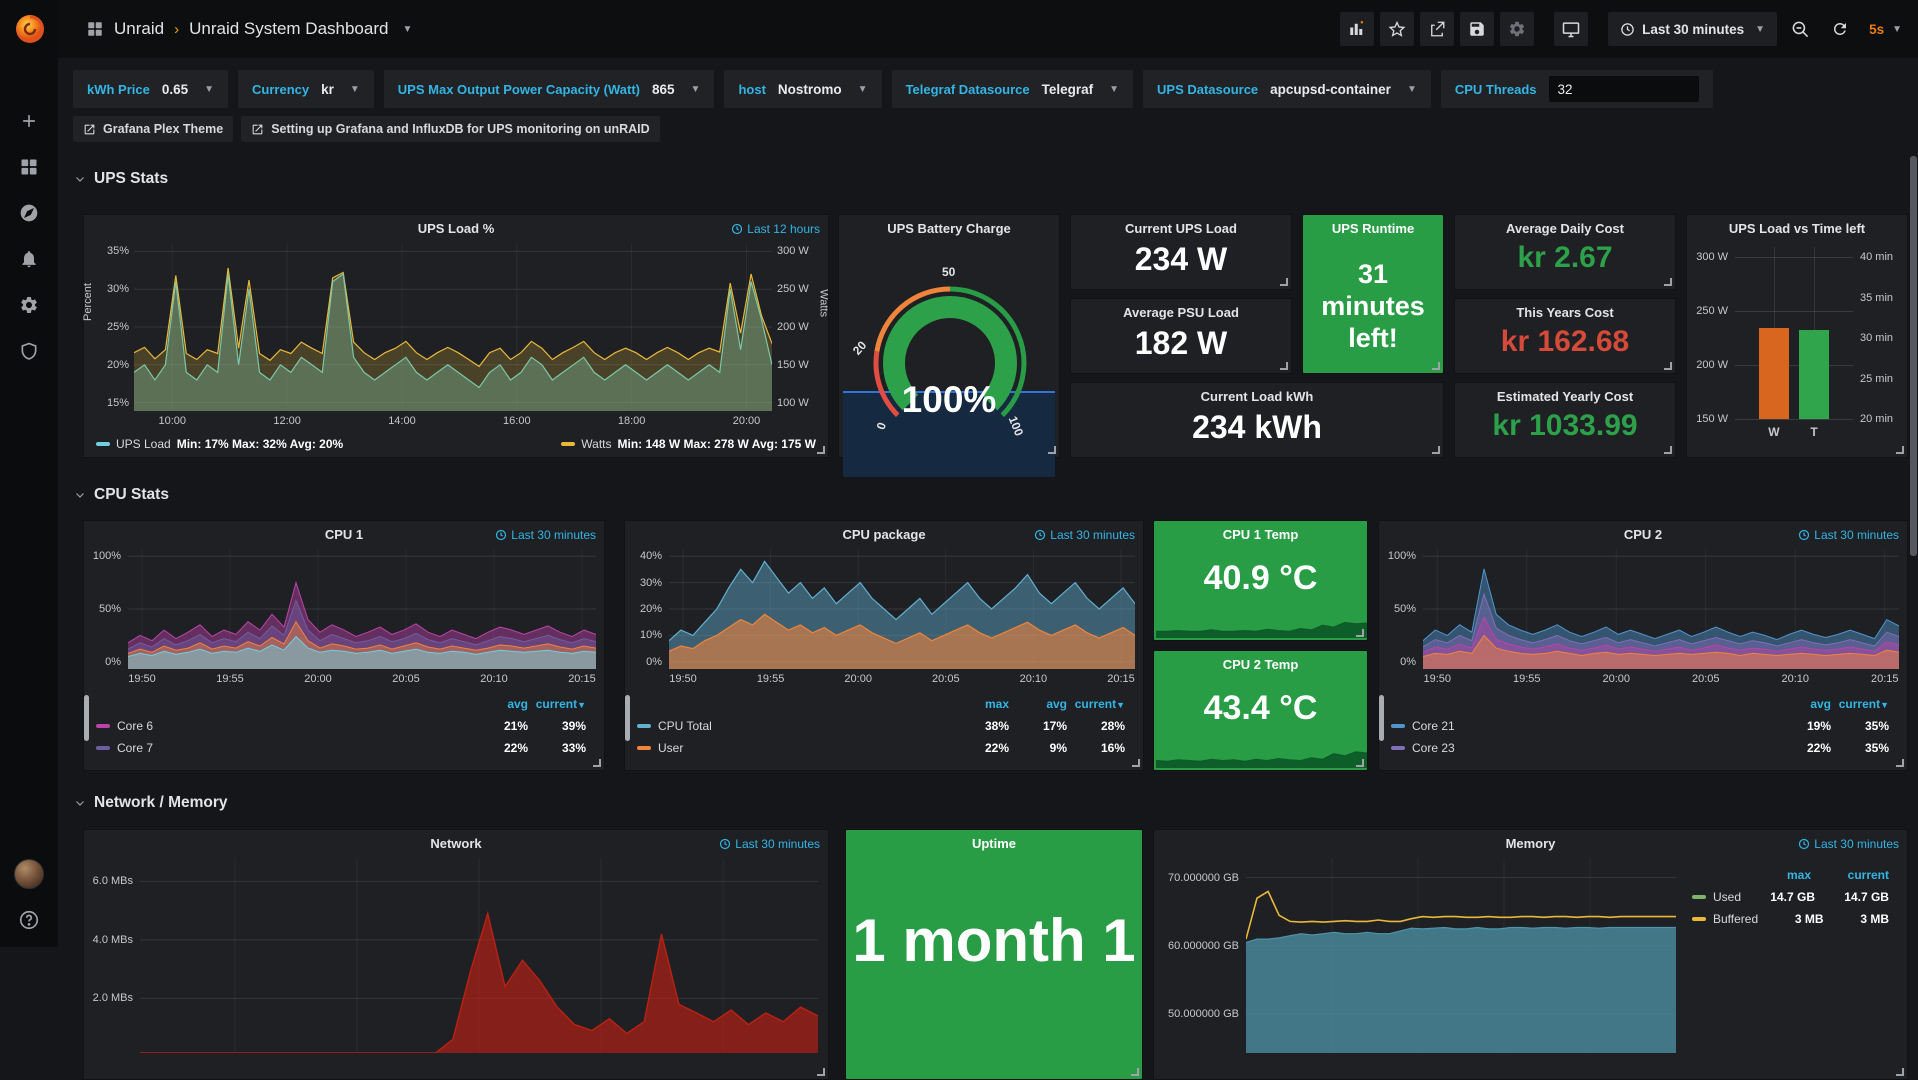 The height and width of the screenshot is (1080, 1918). What do you see at coordinates (1257, 420) in the screenshot?
I see `panel-current-load-kwh: Current Load kWh 234 kWh` at bounding box center [1257, 420].